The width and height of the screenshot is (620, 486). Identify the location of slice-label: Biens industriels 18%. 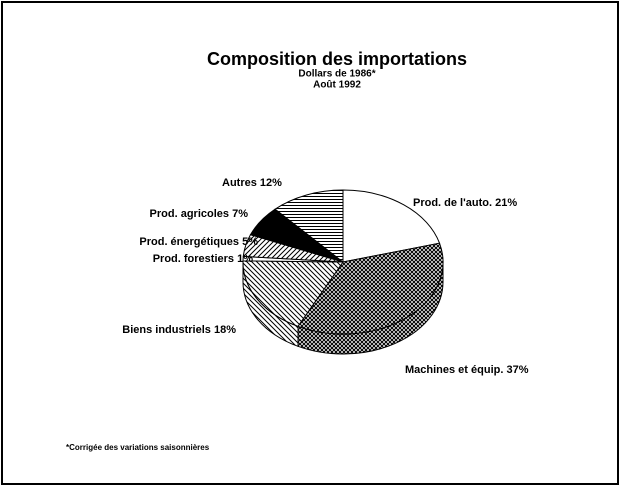
(179, 330).